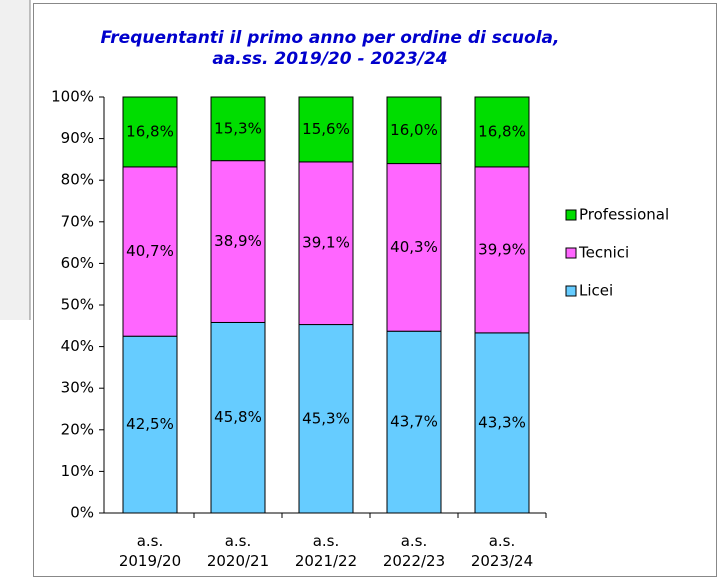 Image resolution: width=719 pixels, height=577 pixels. Describe the element at coordinates (77, 138) in the screenshot. I see `y-tick-label: 90%` at that location.